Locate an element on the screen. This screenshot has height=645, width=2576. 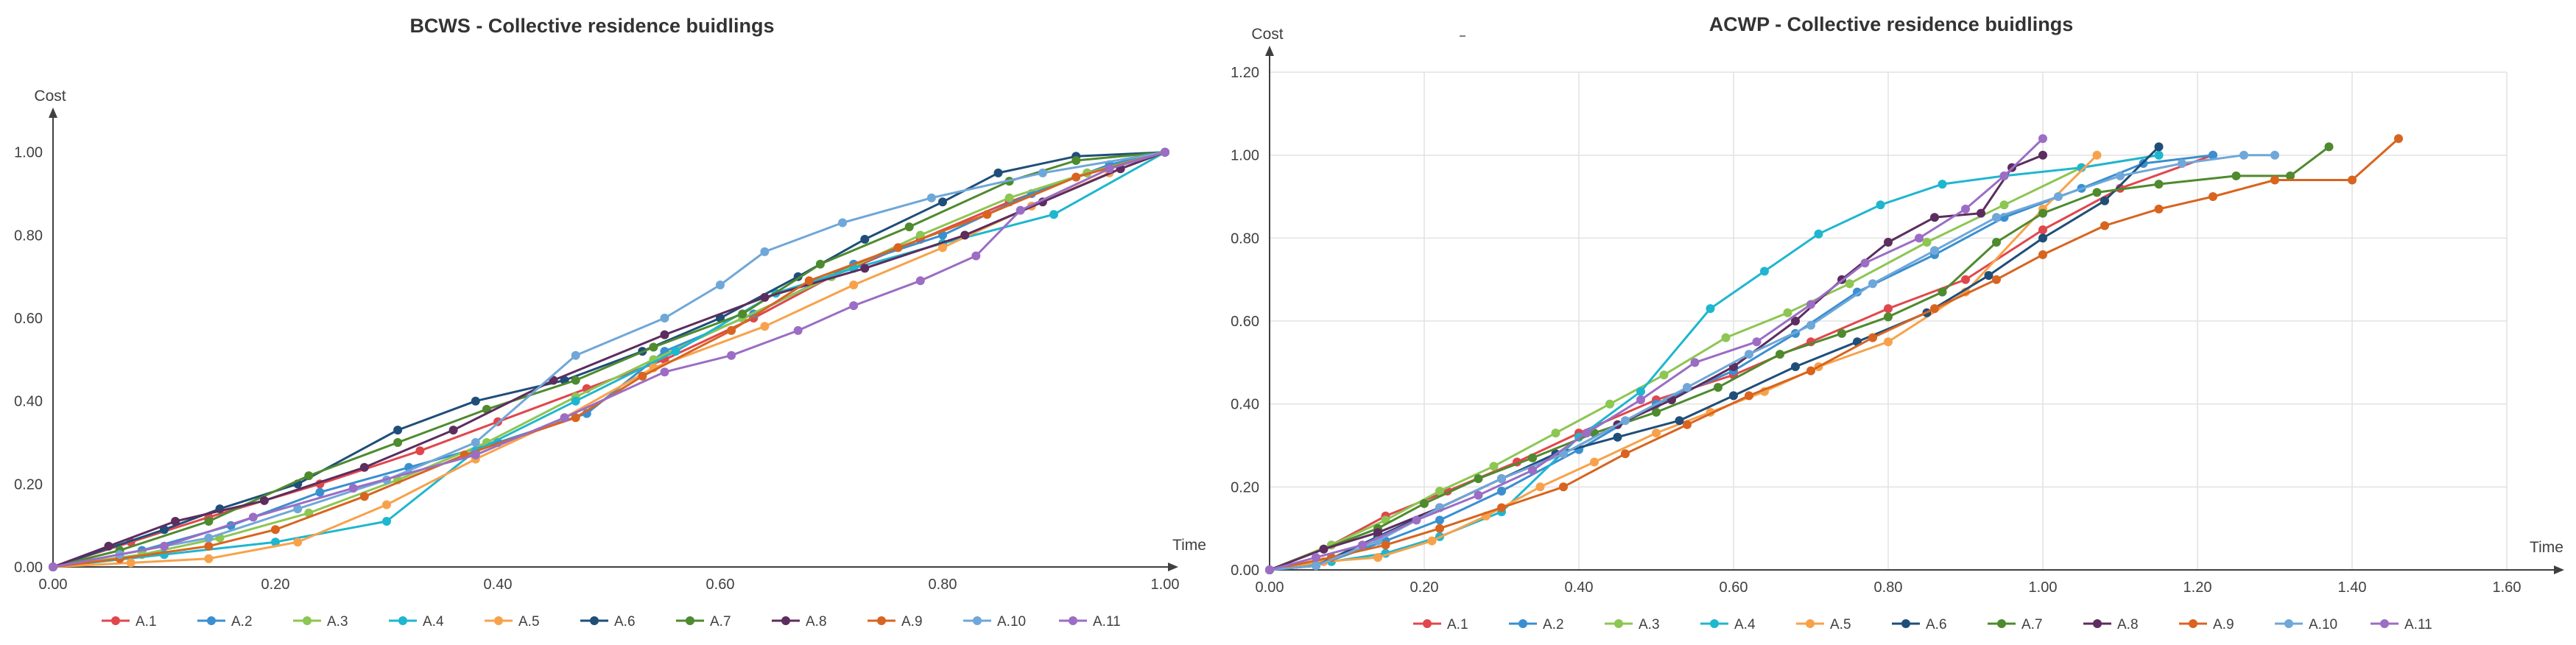
legend-item-A.9: A.9 is located at coordinates (895, 622).